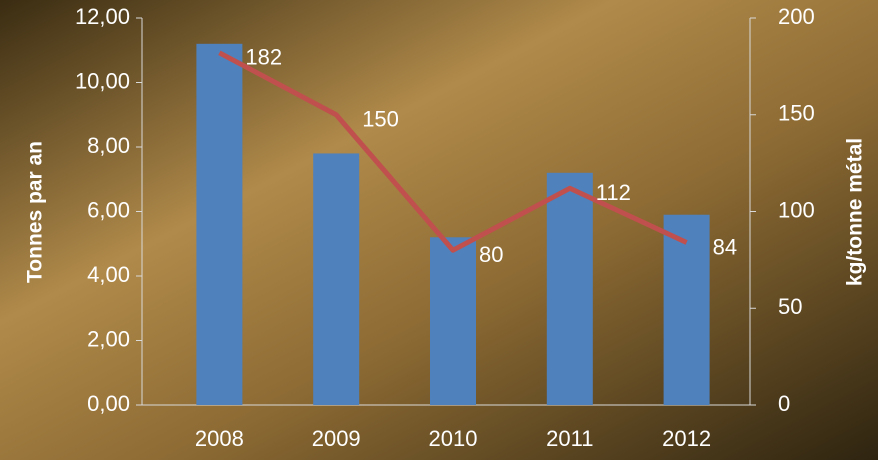 The width and height of the screenshot is (878, 460). Describe the element at coordinates (102, 16) in the screenshot. I see `y-tick-label: 12,00` at that location.